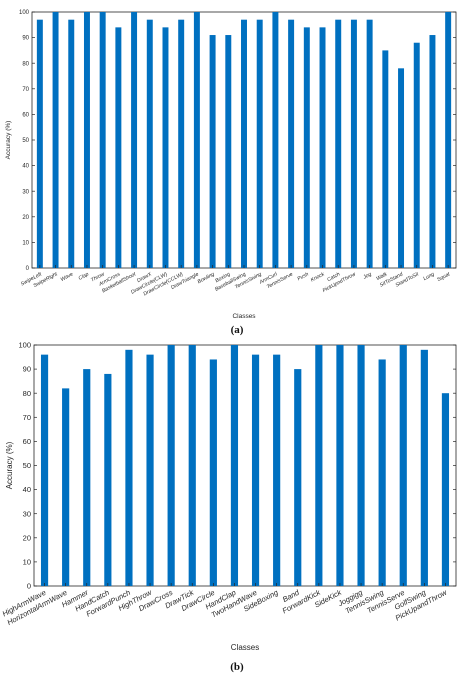 This screenshot has height=678, width=474. Describe the element at coordinates (206, 278) in the screenshot. I see `category-label: Bowling` at that location.